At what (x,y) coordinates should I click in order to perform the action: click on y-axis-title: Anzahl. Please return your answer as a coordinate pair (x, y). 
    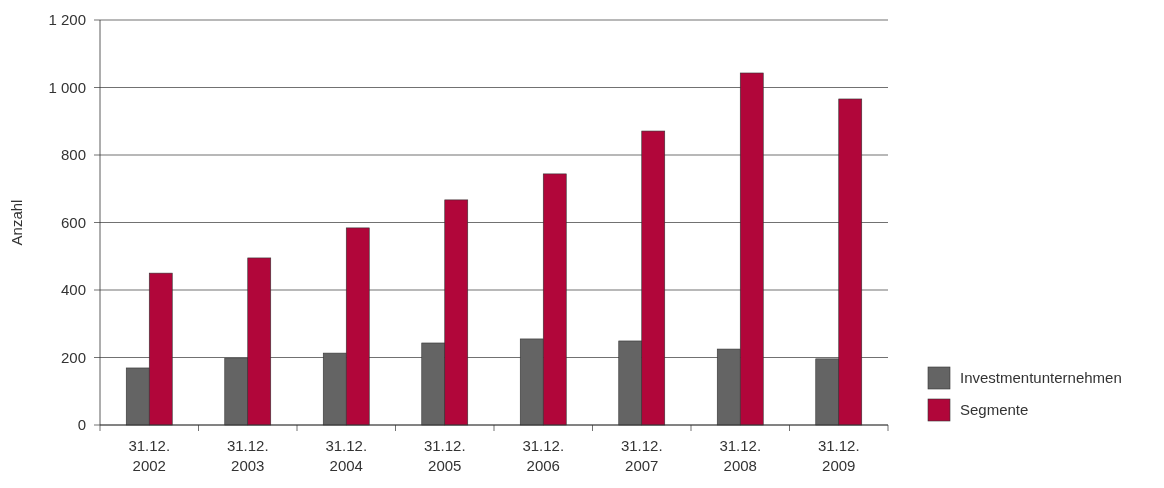
    Looking at the image, I should click on (16, 222).